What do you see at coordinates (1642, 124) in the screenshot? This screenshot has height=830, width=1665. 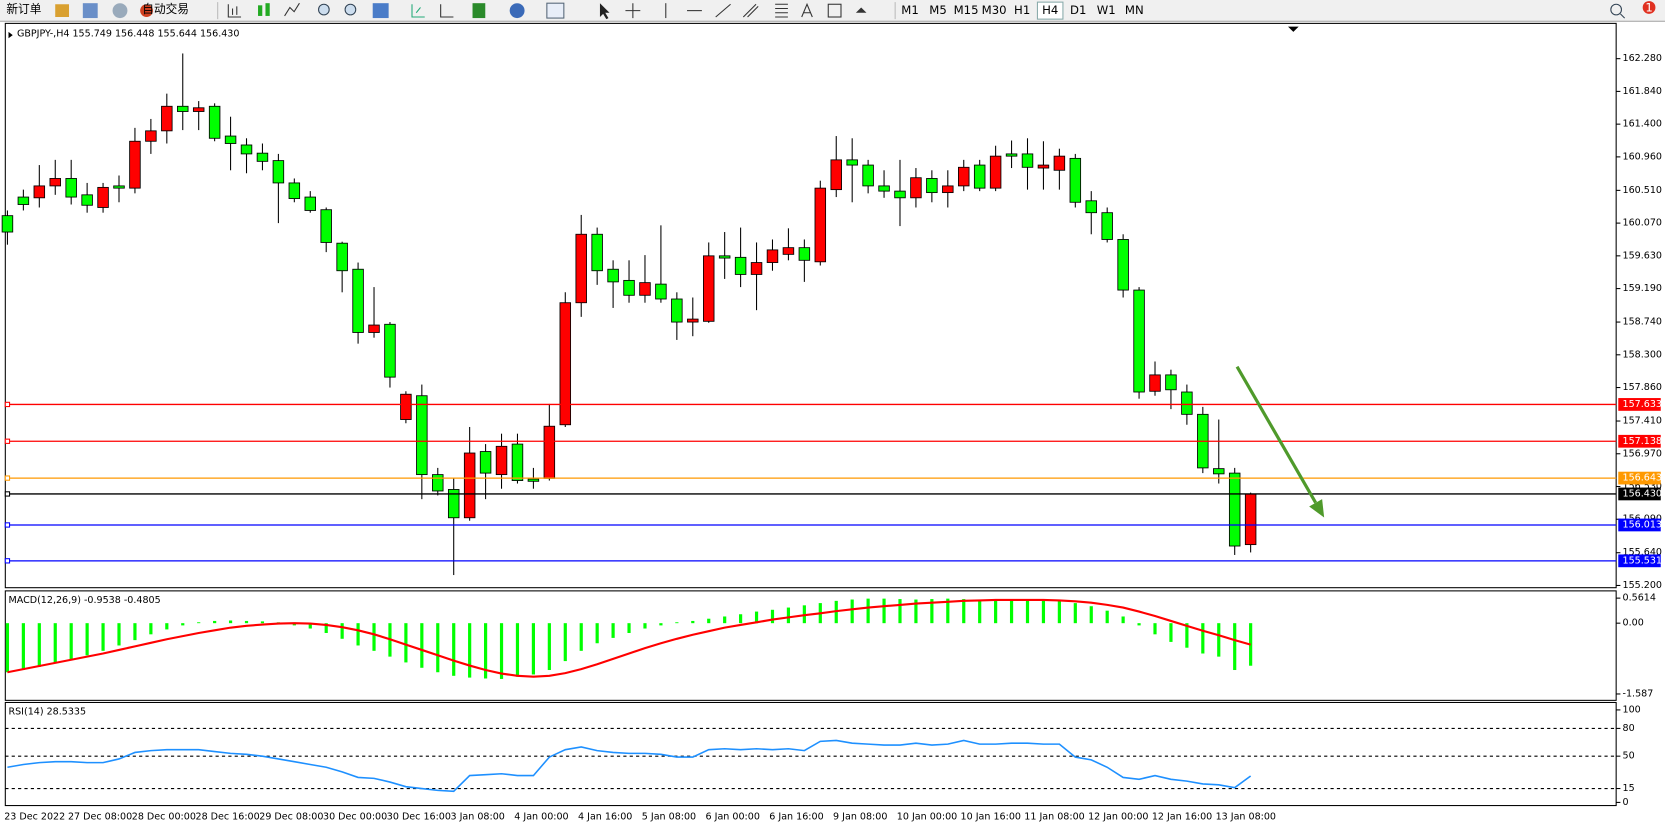 I see `y-tick-label: 161.400` at bounding box center [1642, 124].